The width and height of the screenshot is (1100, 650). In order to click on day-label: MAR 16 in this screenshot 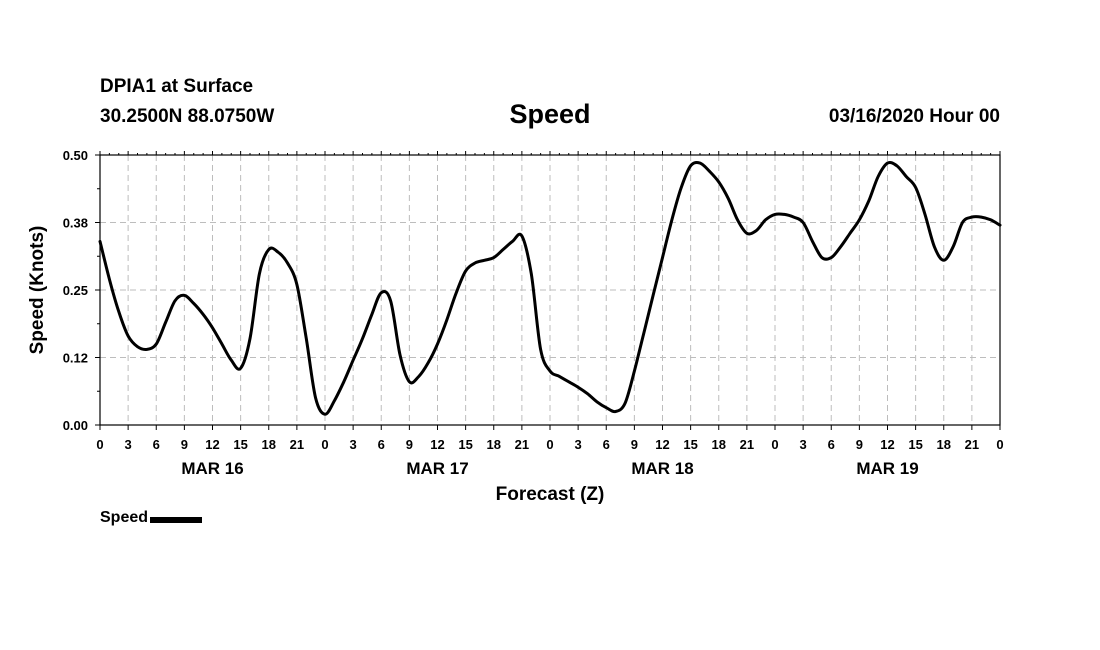, I will do `click(212, 468)`.